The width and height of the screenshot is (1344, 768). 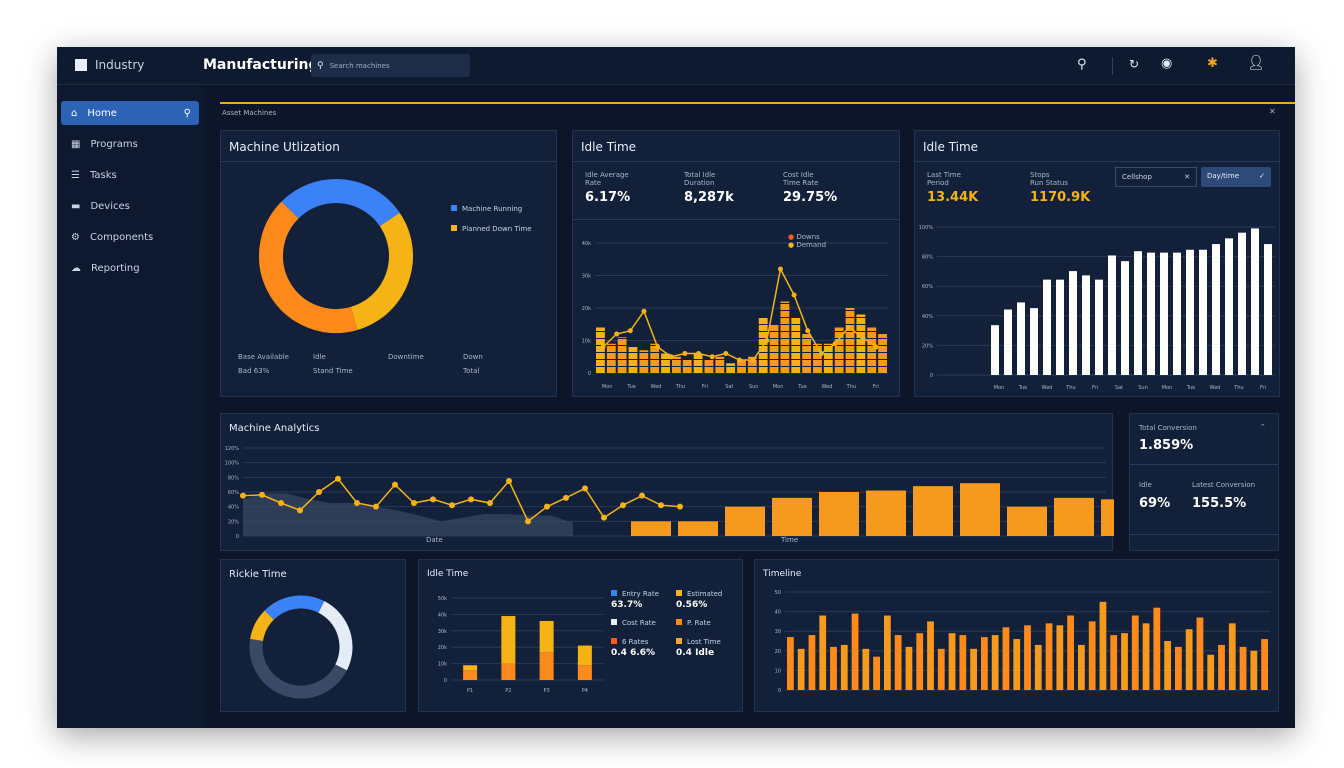 What do you see at coordinates (593, 183) in the screenshot?
I see `kpi-sub: Rate` at bounding box center [593, 183].